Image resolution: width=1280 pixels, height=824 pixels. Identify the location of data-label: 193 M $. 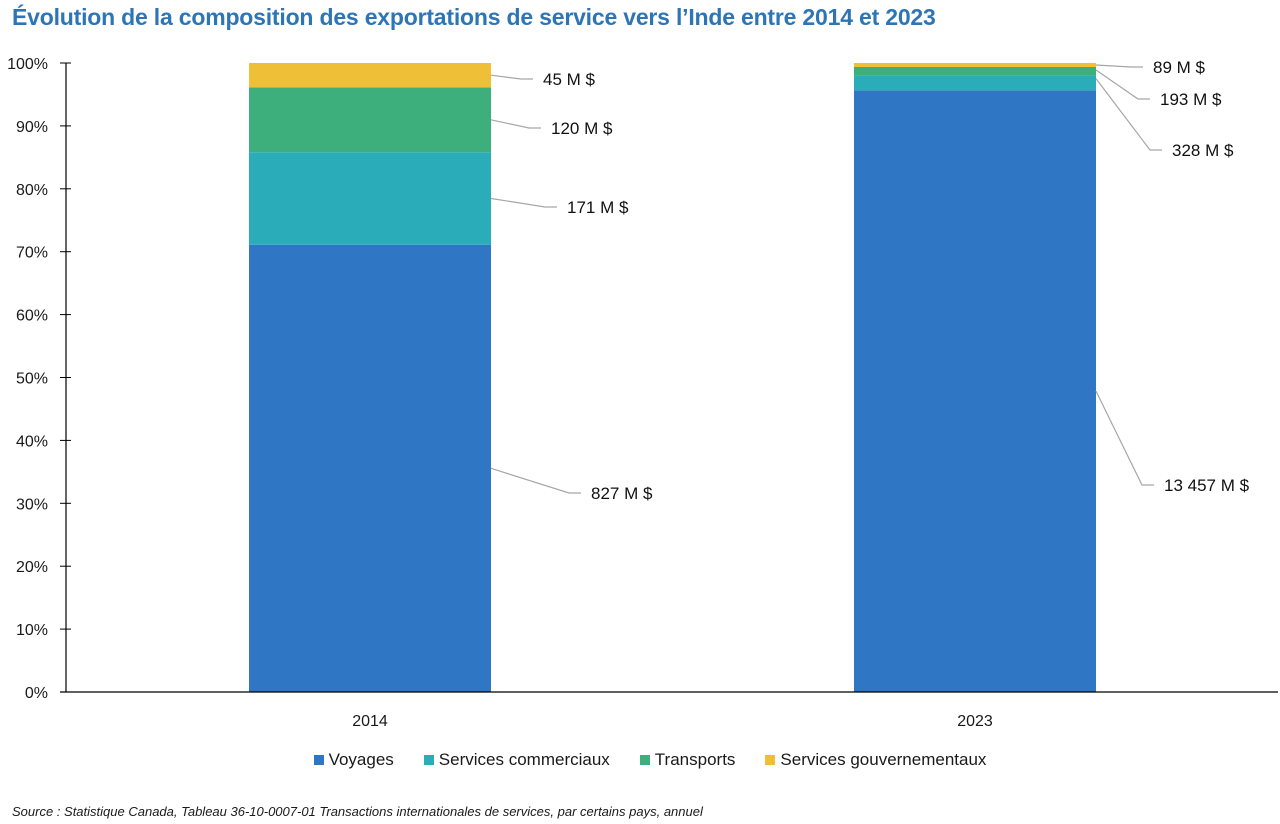
(1191, 99).